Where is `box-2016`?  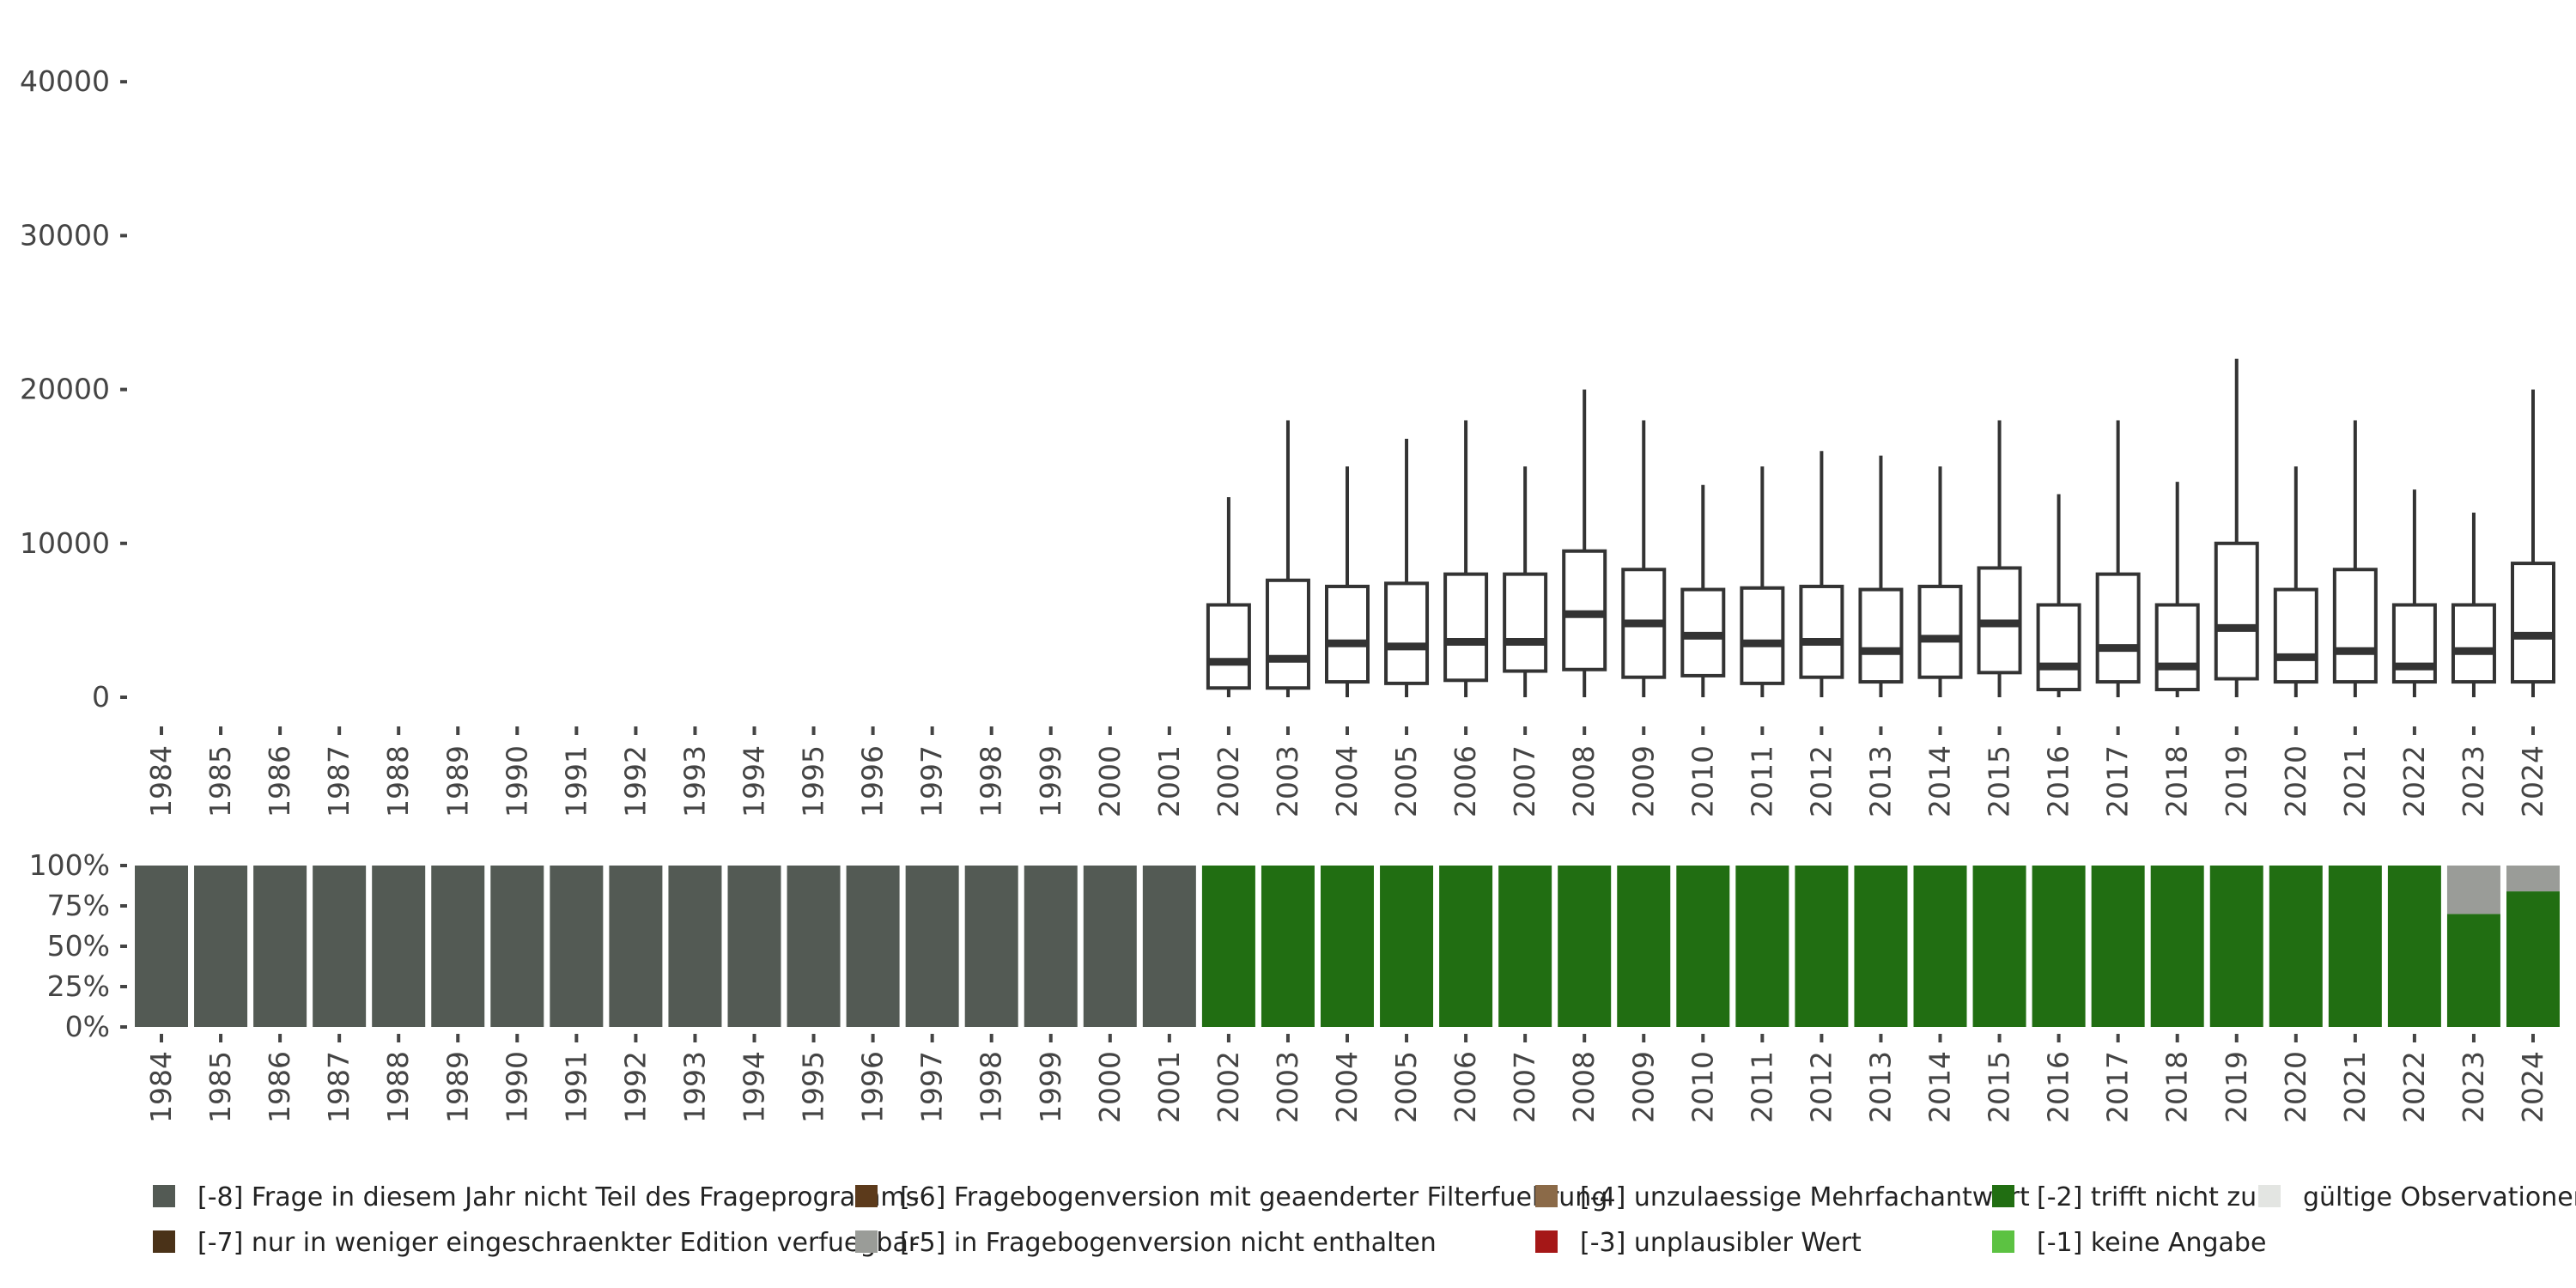
box-2016 is located at coordinates (2058, 596).